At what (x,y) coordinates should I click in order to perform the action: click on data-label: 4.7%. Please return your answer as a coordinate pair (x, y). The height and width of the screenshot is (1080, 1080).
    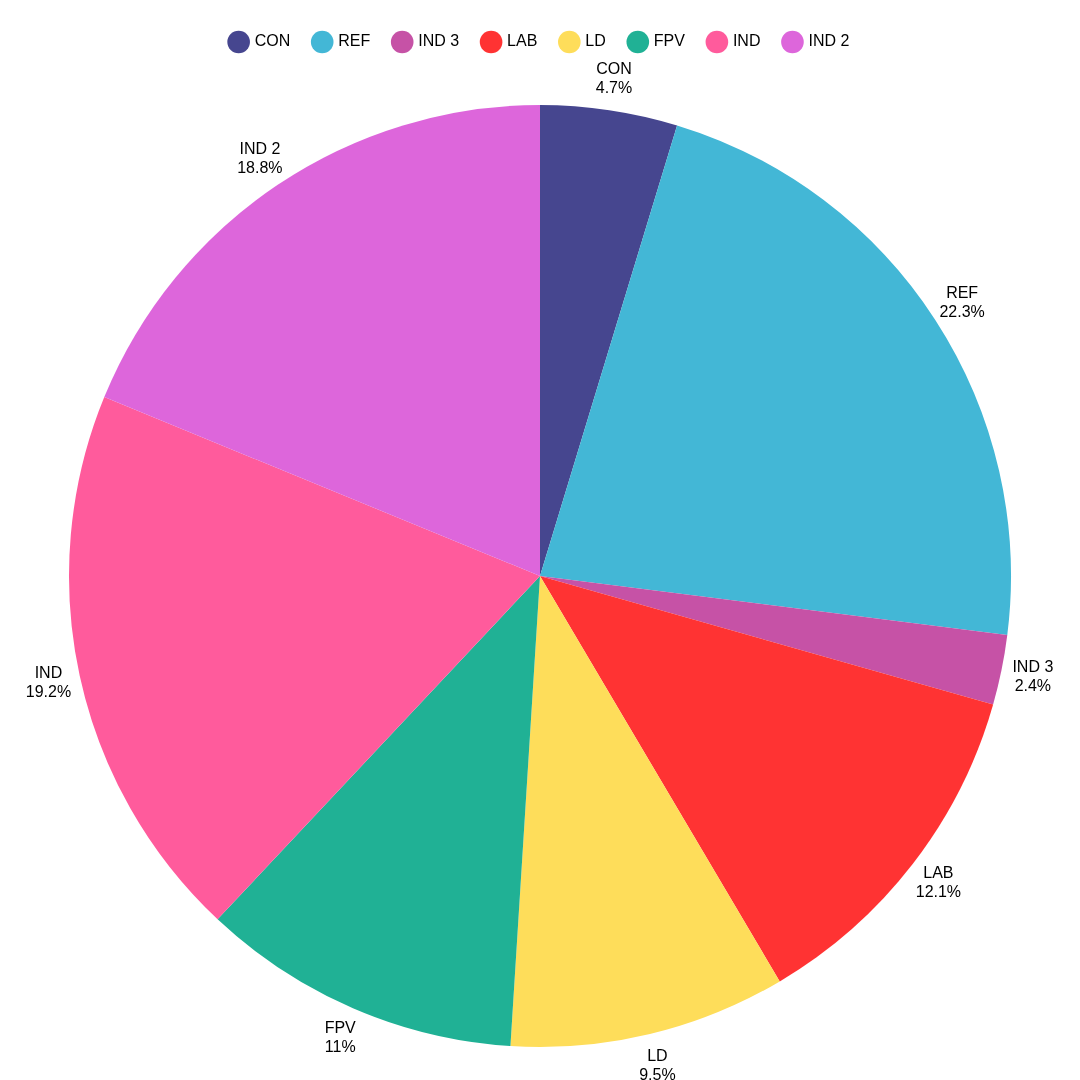
    Looking at the image, I should click on (614, 87).